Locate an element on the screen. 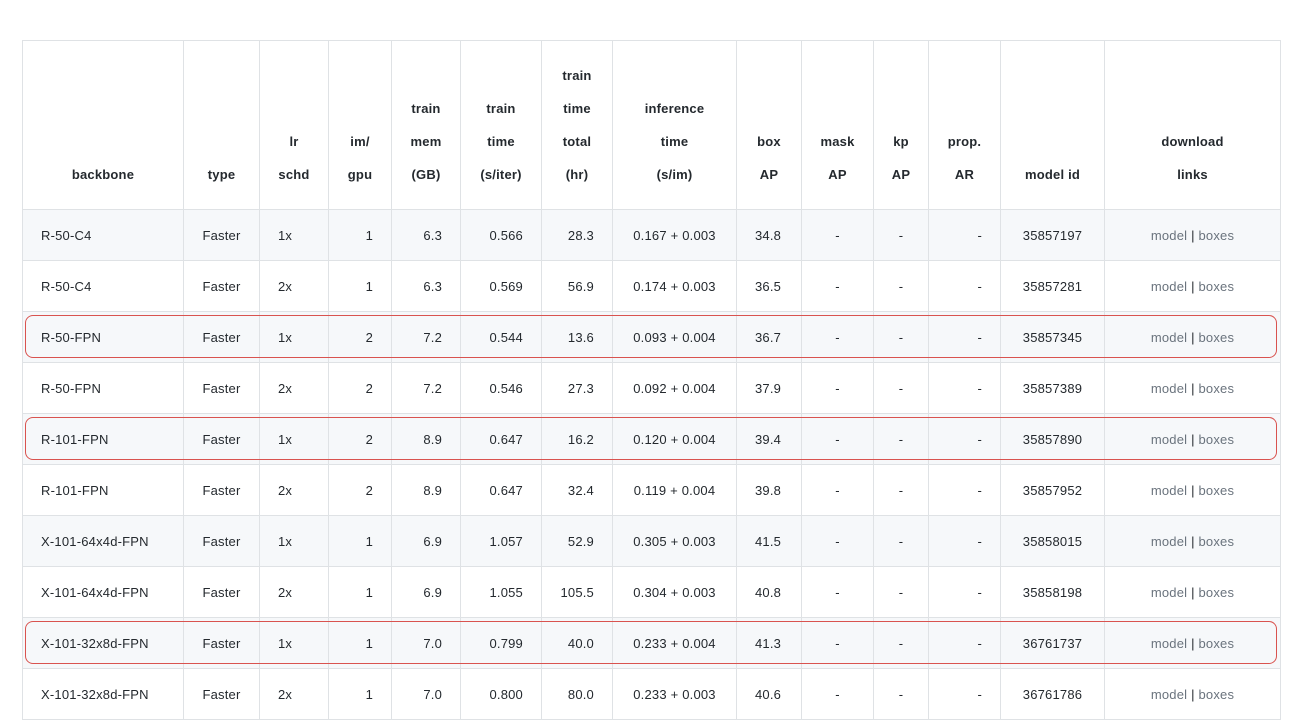 This screenshot has height=726, width=1314. cell-box-ap: 41.3 is located at coordinates (769, 643).